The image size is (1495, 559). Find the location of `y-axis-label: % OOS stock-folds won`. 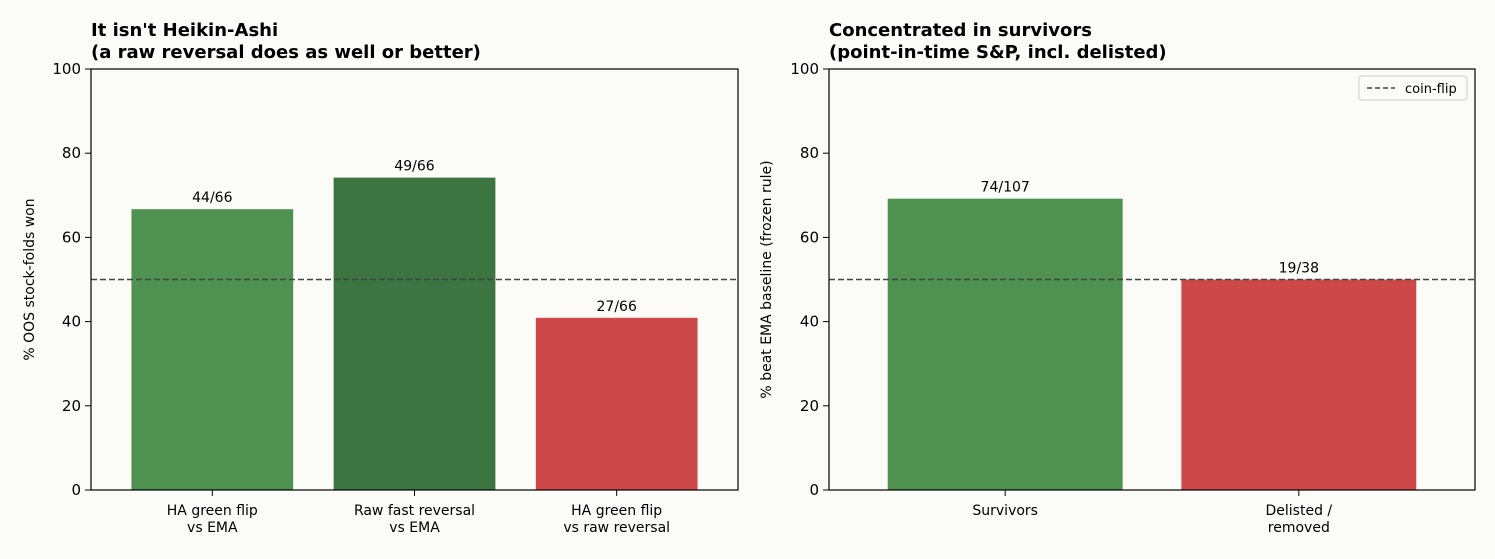

y-axis-label: % OOS stock-folds won is located at coordinates (30, 279).